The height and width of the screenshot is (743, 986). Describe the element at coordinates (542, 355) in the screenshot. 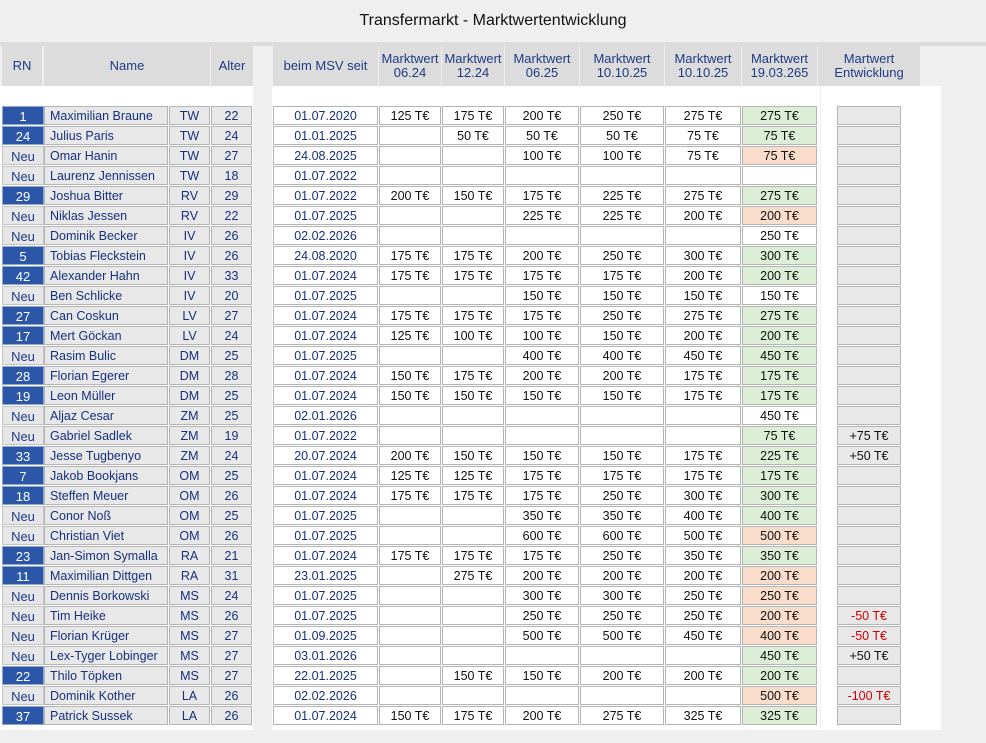

I see `market-value-cell: 400 T€` at that location.